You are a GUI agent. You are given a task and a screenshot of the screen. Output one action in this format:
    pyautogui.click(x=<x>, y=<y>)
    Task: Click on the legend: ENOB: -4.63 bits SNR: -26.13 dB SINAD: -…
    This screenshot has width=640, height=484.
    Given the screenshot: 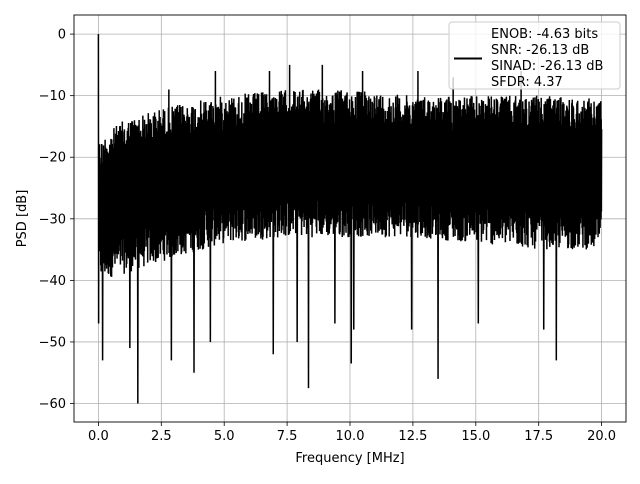 What is the action you would take?
    pyautogui.click(x=534, y=55)
    